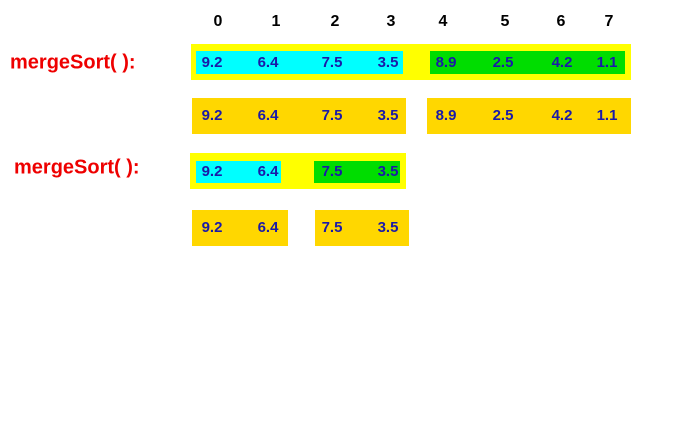 This screenshot has height=431, width=676. I want to click on index-label: 7, so click(609, 21).